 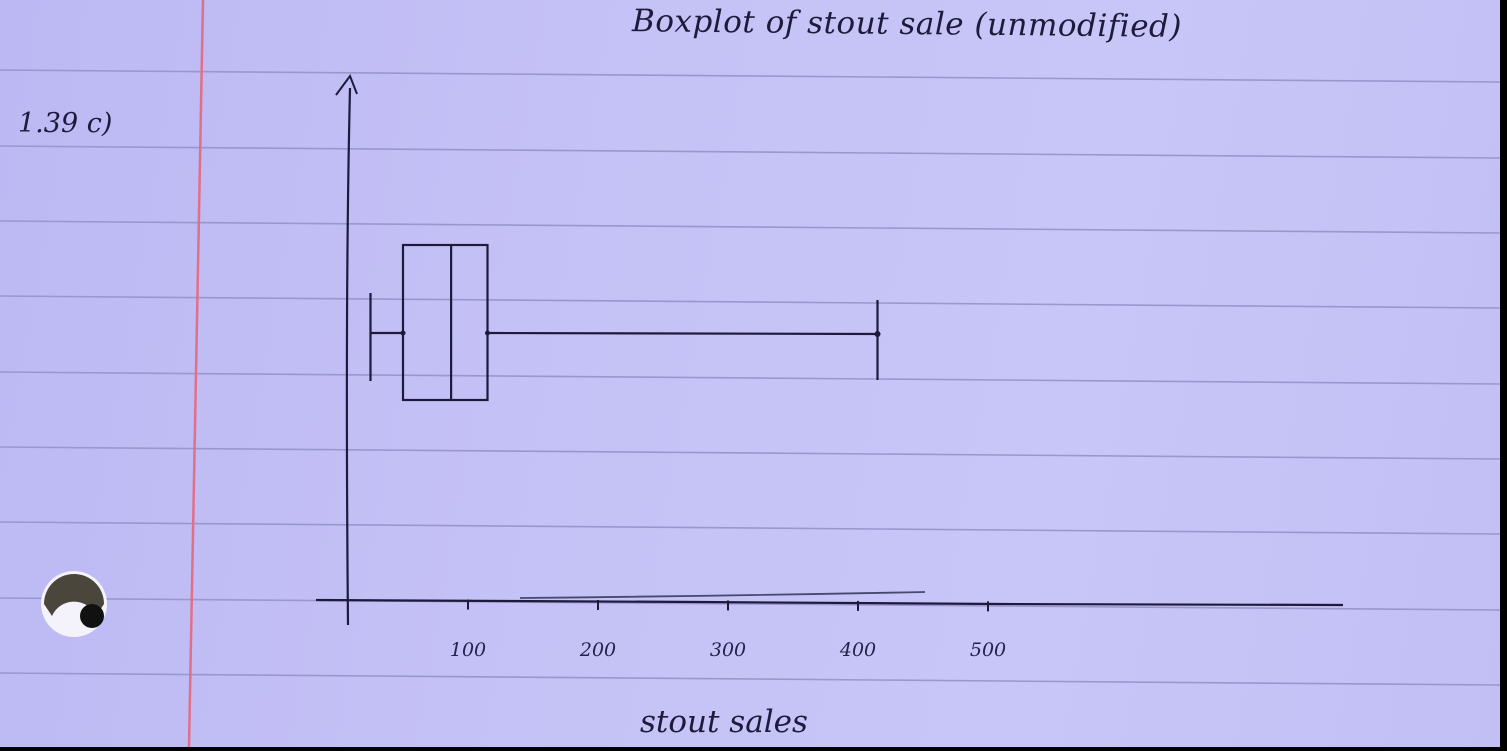 What do you see at coordinates (196, 373) in the screenshot?
I see `margin-line` at bounding box center [196, 373].